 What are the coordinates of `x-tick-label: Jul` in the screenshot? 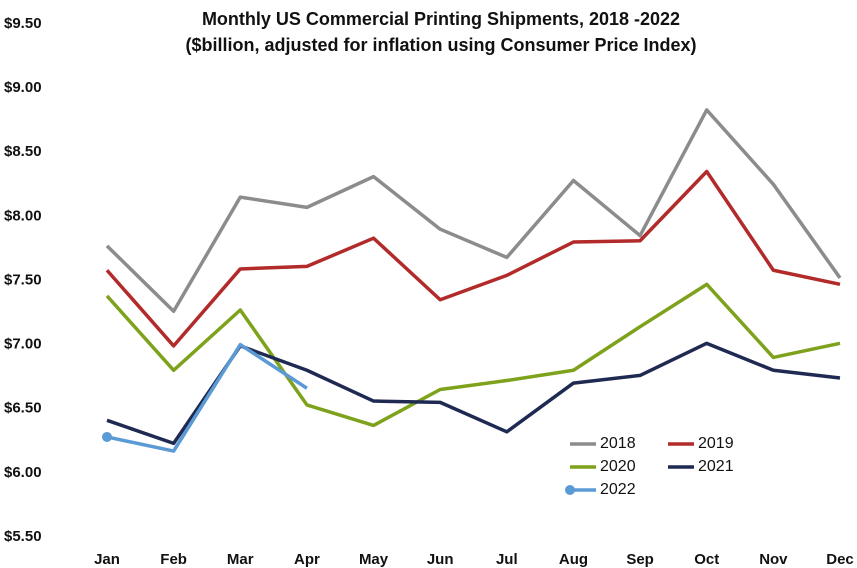 It's located at (507, 559).